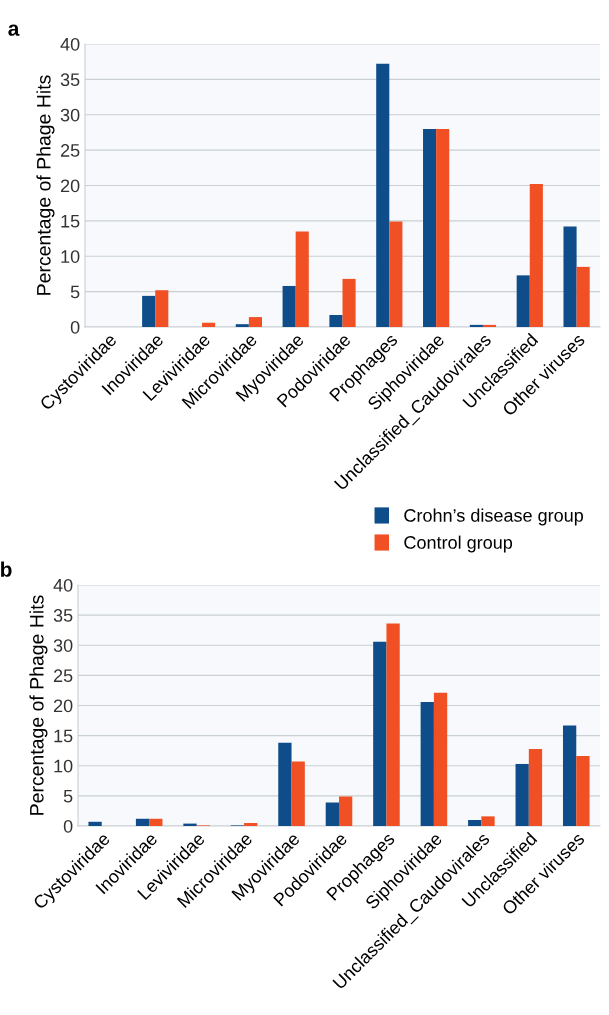 The width and height of the screenshot is (609, 1015). What do you see at coordinates (6, 569) in the screenshot?
I see `chart-title: b` at bounding box center [6, 569].